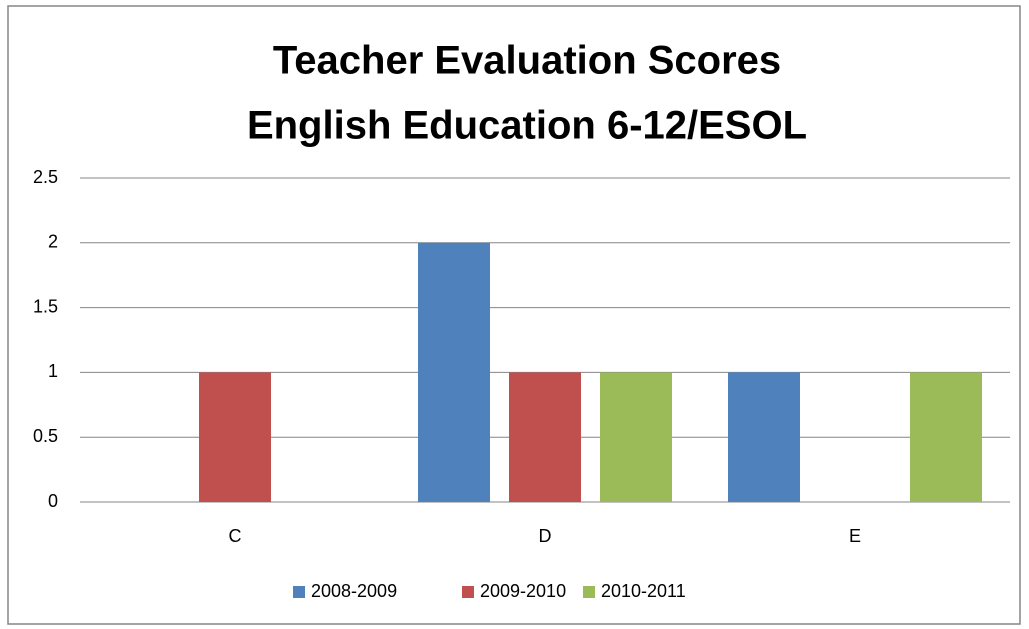  Describe the element at coordinates (643, 591) in the screenshot. I see `legend-label: 2010-2011` at that location.